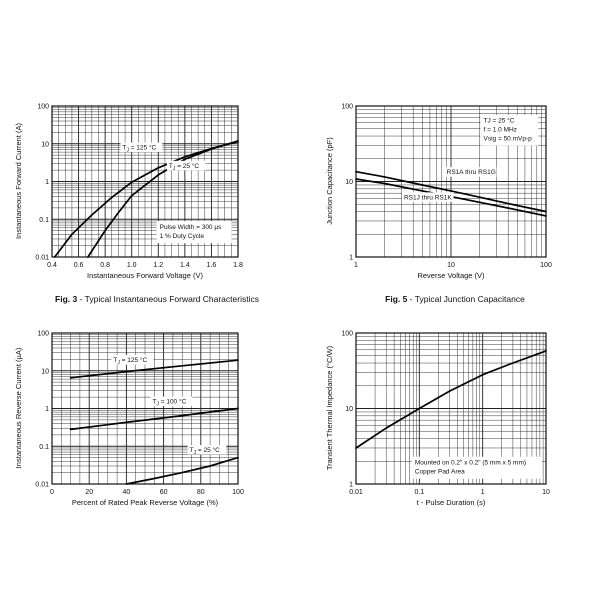 The width and height of the screenshot is (600, 600). Describe the element at coordinates (410, 299) in the screenshot. I see `caption-fig5-dash: -` at that location.